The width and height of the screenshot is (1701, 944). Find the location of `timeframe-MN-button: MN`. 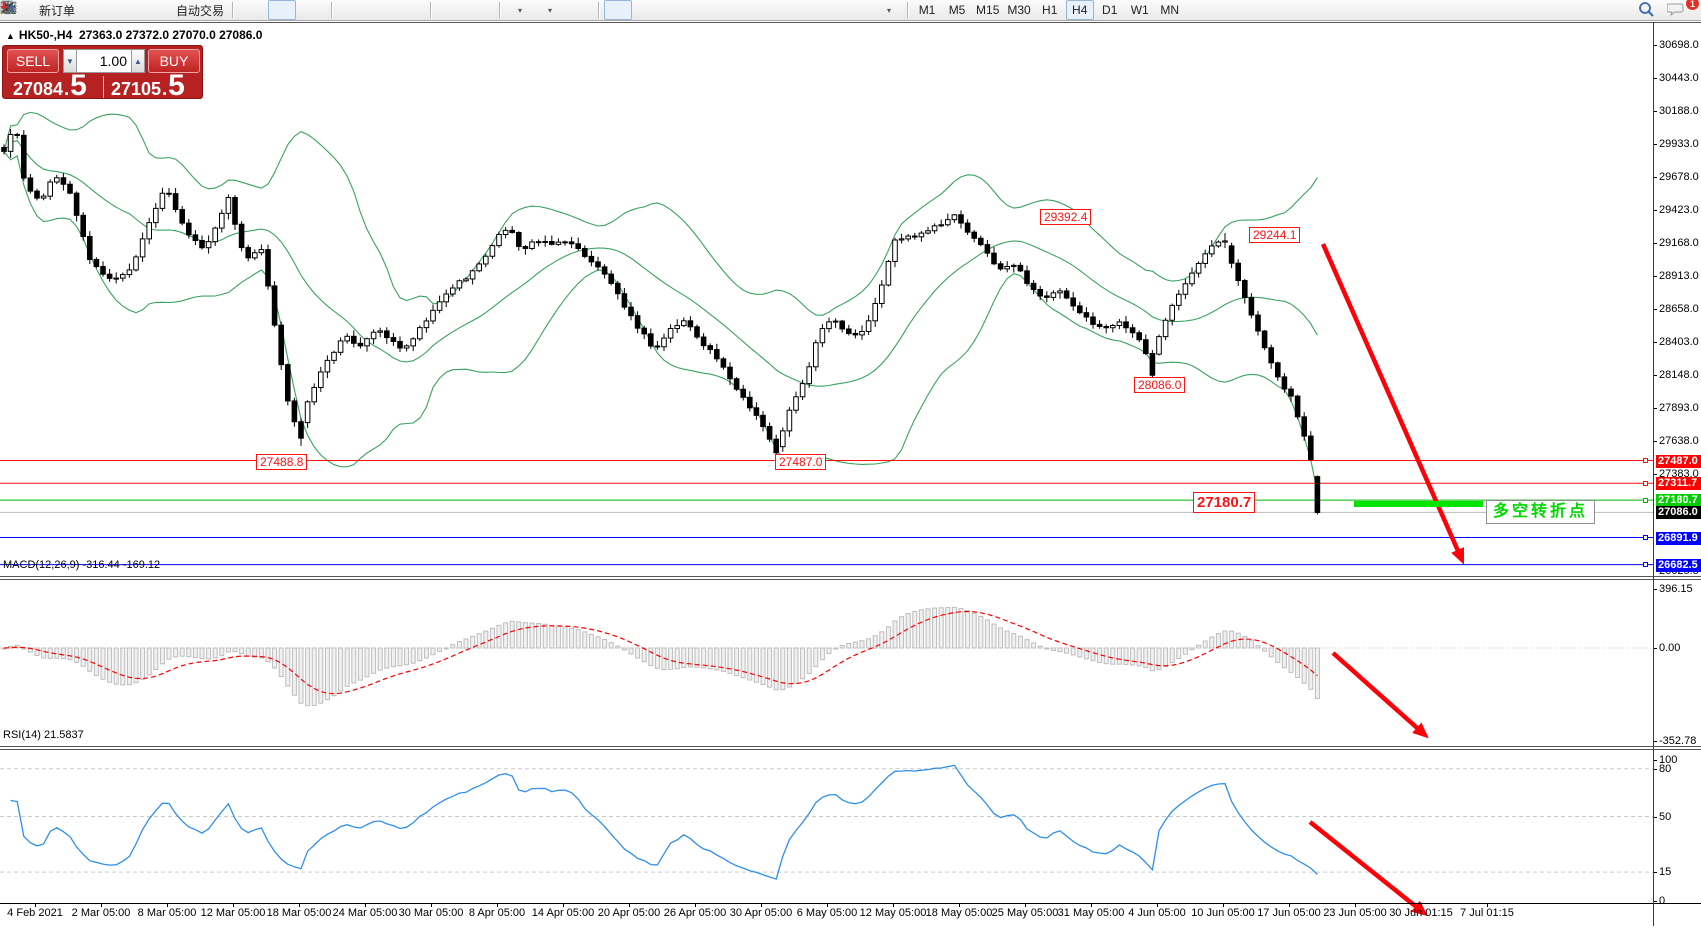

timeframe-MN-button: MN is located at coordinates (1170, 10).